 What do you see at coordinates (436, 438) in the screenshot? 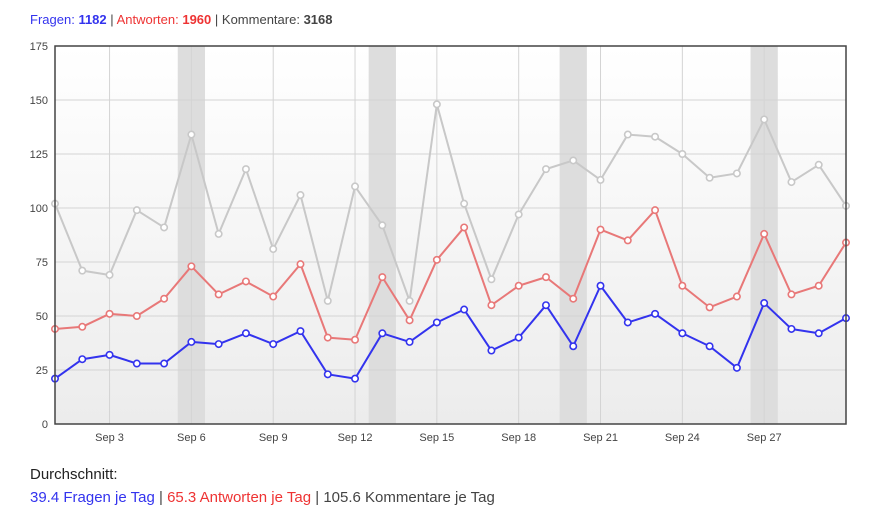
I see `x-tick-label: Sep 15` at bounding box center [436, 438].